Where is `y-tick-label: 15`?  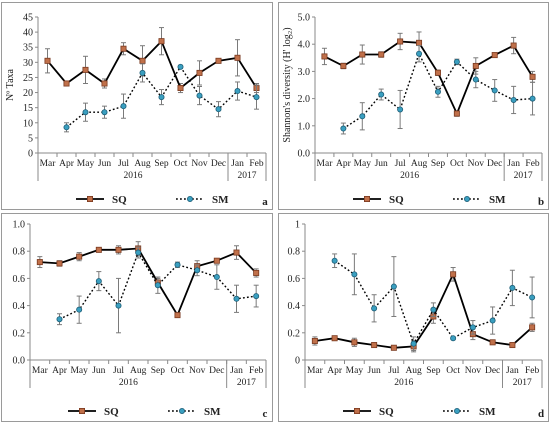 y-tick-label: 15 is located at coordinates (28, 108).